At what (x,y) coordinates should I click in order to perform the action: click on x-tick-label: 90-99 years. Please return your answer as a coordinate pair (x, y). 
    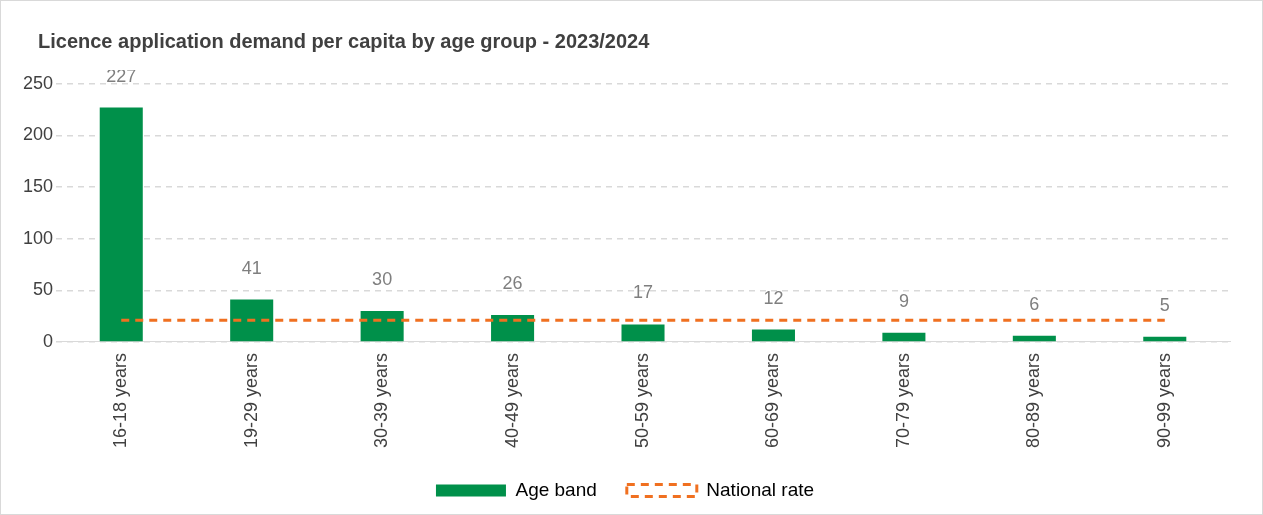
    Looking at the image, I should click on (1163, 400).